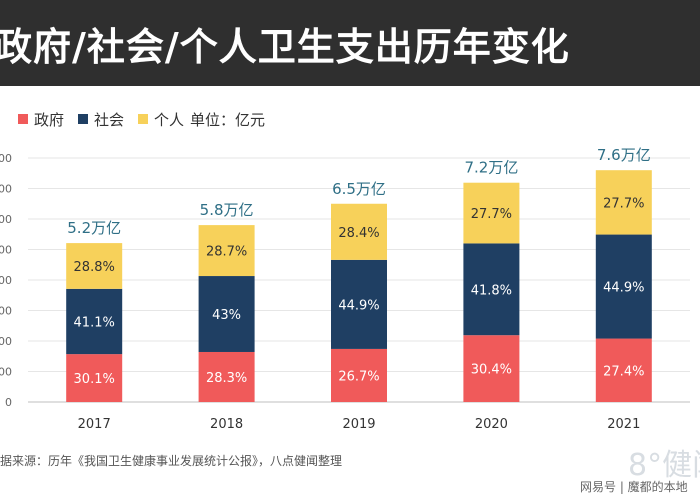  What do you see at coordinates (171, 461) in the screenshot?
I see `source-note: 据来源：历年《我国卫生健康事业发展统计公报》，八点健闻整理` at bounding box center [171, 461].